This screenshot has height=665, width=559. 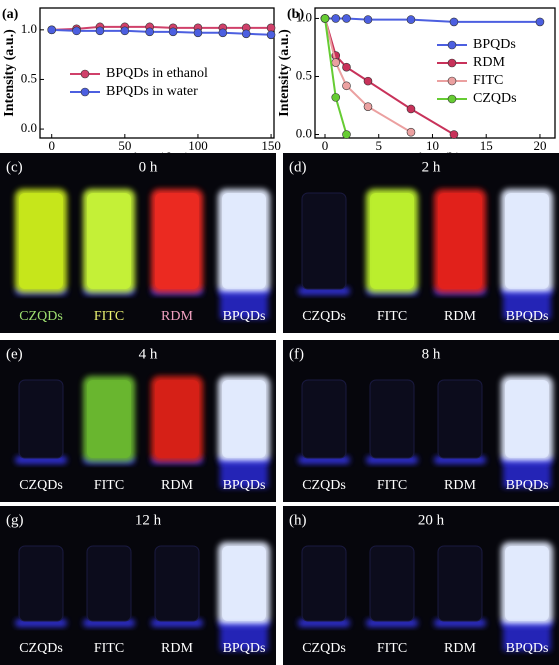 What do you see at coordinates (198, 145) in the screenshot?
I see `x-tick-label: 100` at bounding box center [198, 145].